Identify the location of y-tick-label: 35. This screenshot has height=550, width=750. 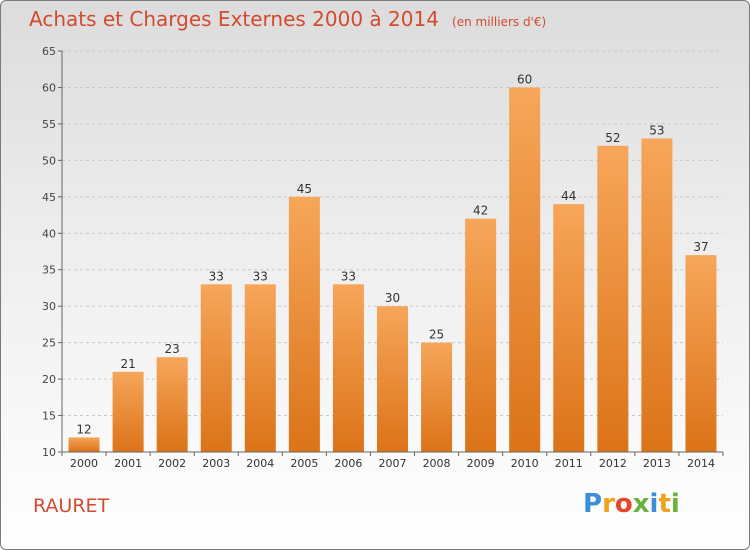
(49, 270).